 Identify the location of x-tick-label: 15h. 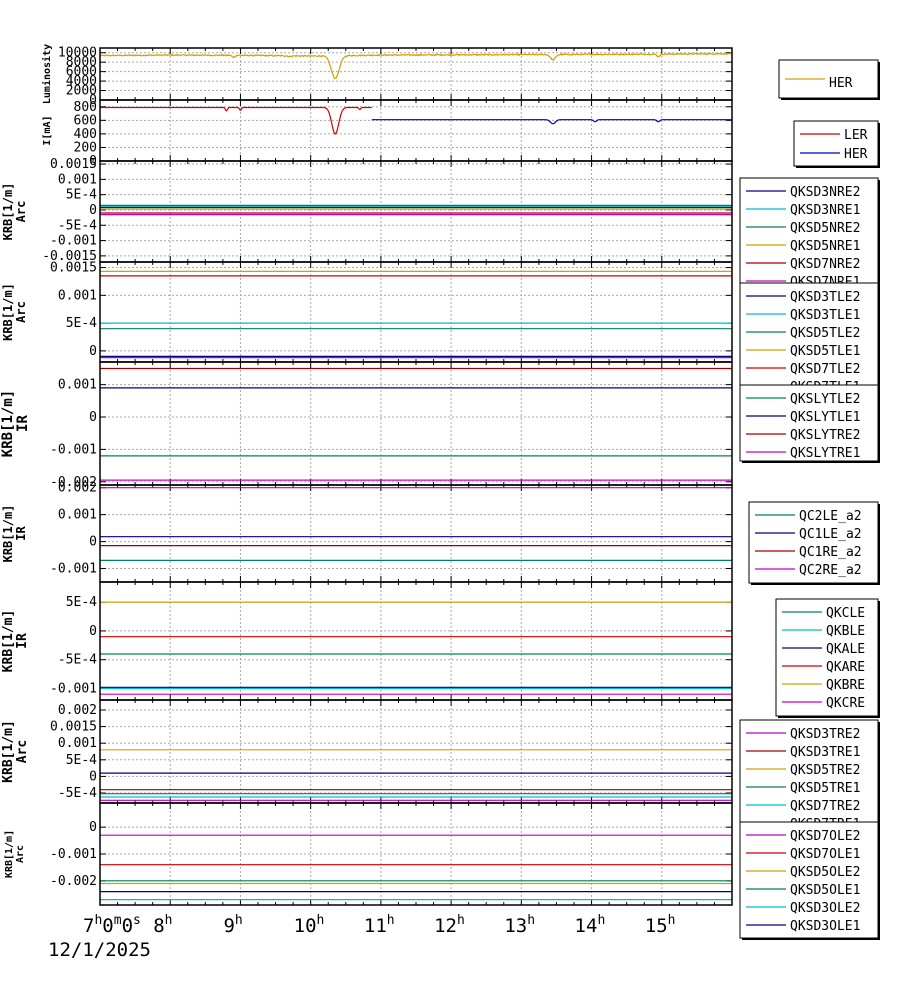
(660, 925).